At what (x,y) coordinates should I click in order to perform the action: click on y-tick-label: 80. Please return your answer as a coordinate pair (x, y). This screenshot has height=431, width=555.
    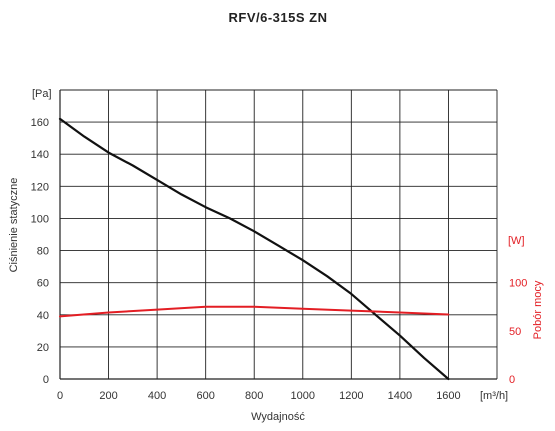
    Looking at the image, I should click on (43, 252).